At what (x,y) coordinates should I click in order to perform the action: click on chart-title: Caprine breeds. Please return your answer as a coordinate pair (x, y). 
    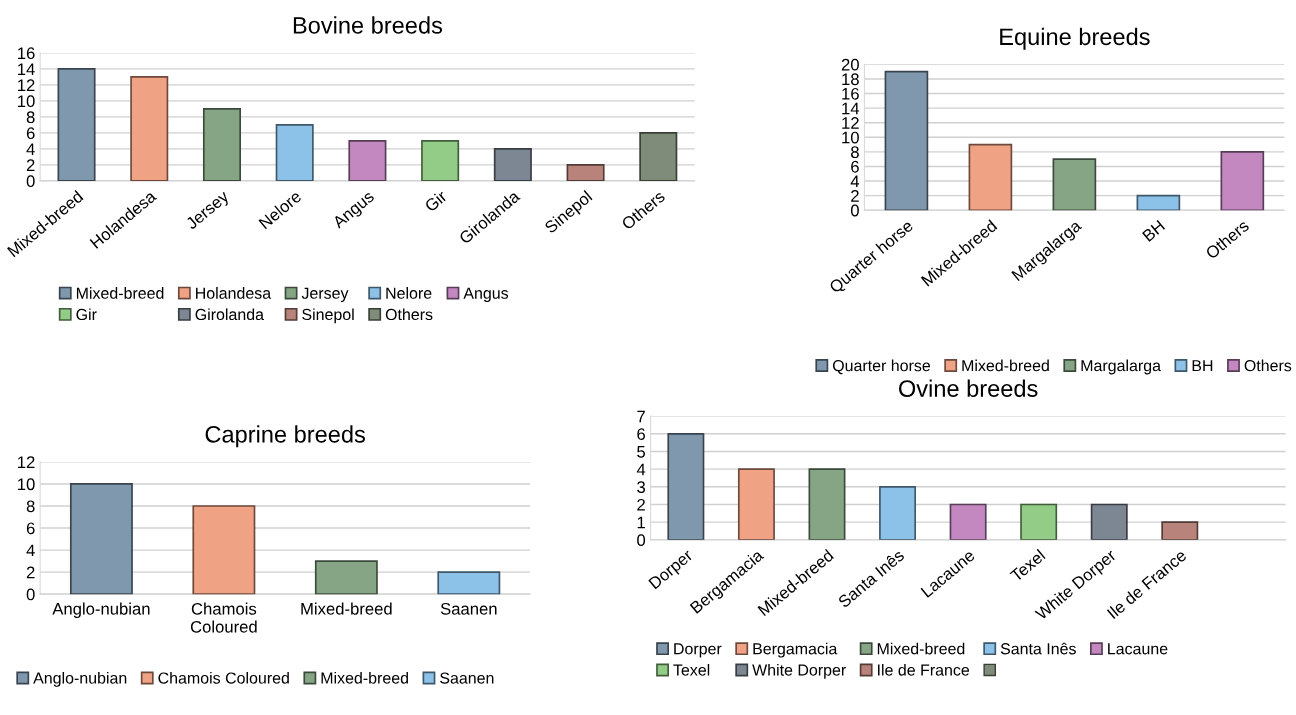
    Looking at the image, I should click on (285, 436).